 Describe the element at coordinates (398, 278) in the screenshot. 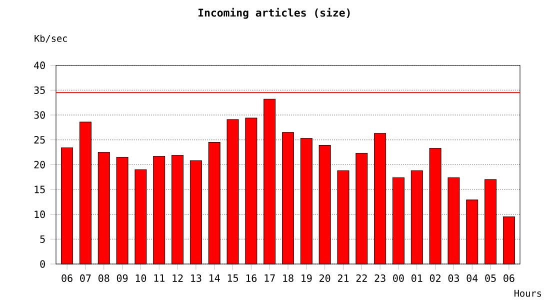

I see `x-tick-label: 00` at that location.